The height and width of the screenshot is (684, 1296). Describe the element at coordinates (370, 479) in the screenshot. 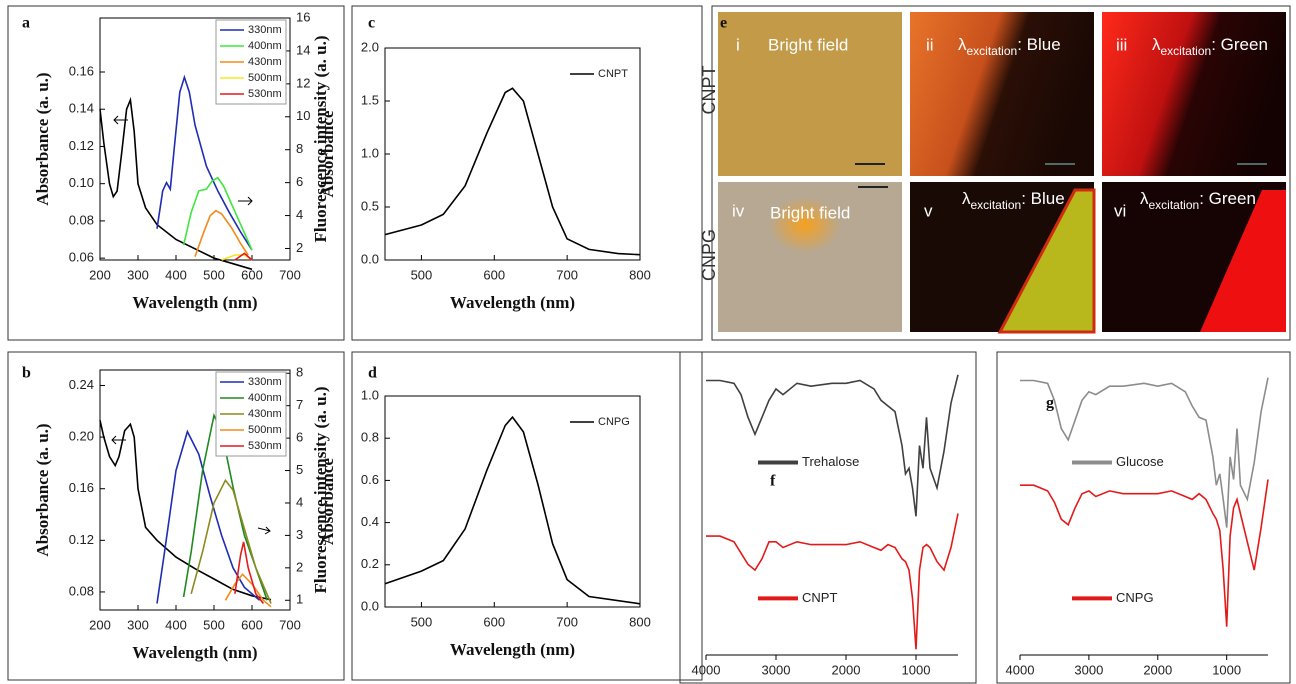

I see `y-tick-label: 0.6` at that location.